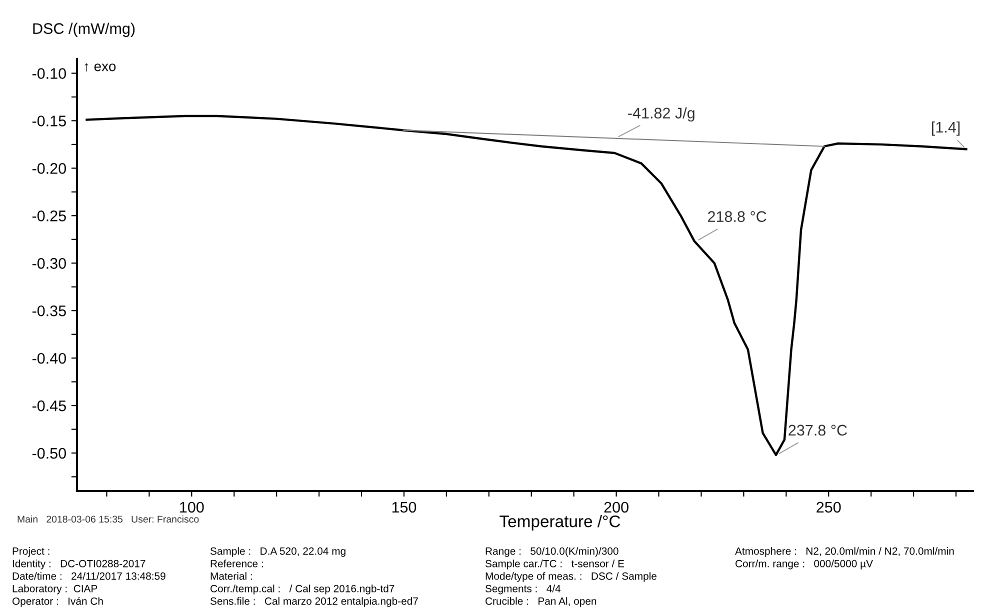 Image resolution: width=981 pixels, height=614 pixels. What do you see at coordinates (314, 602) in the screenshot?
I see `text: Sens.file : Cal marzo 2012 entalpia.ngb-ed7` at bounding box center [314, 602].